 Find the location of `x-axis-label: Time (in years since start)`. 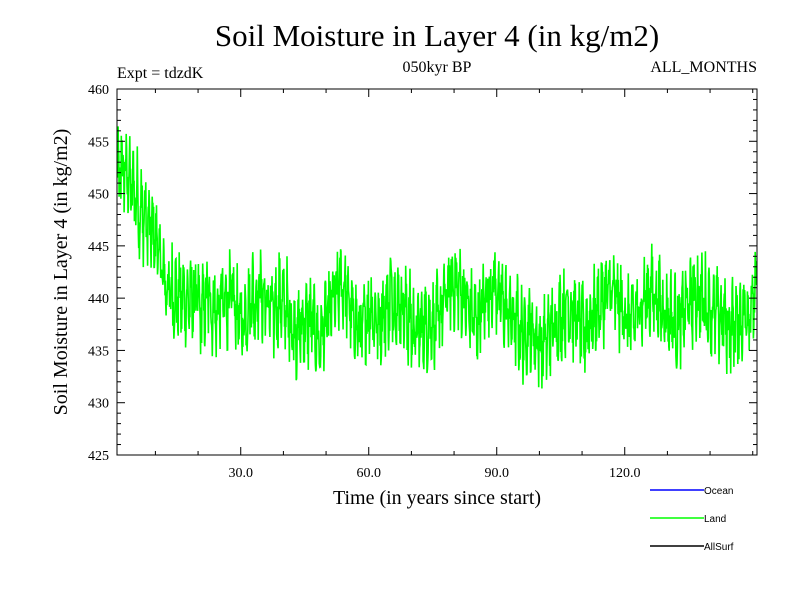

x-axis-label: Time (in years since start) is located at coordinates (437, 498).